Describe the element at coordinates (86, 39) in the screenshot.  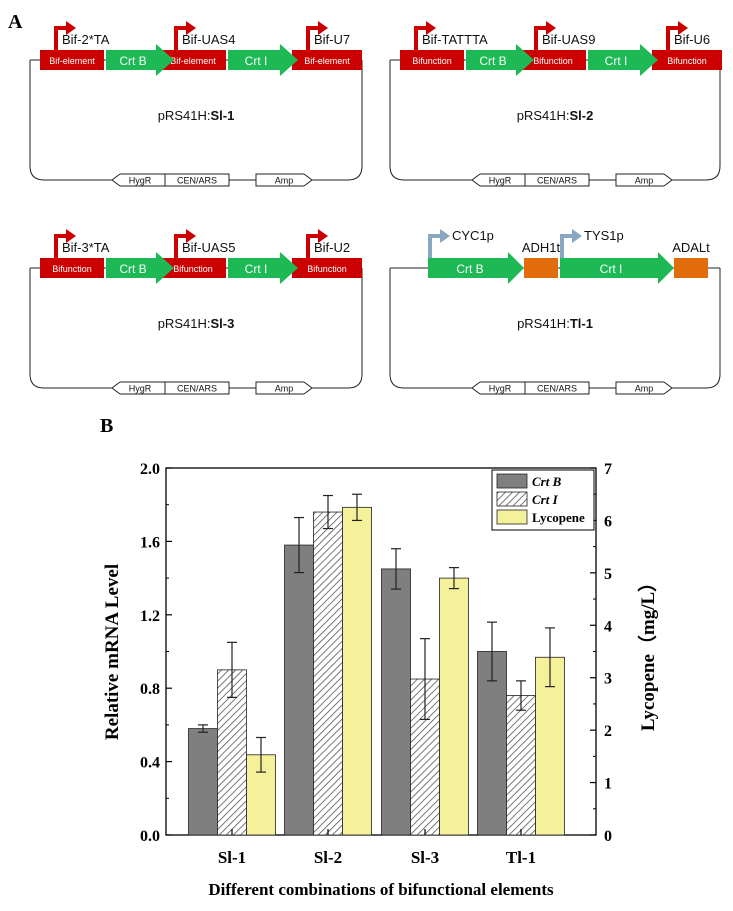
I see `promoter-label: Bif-2*TA` at that location.